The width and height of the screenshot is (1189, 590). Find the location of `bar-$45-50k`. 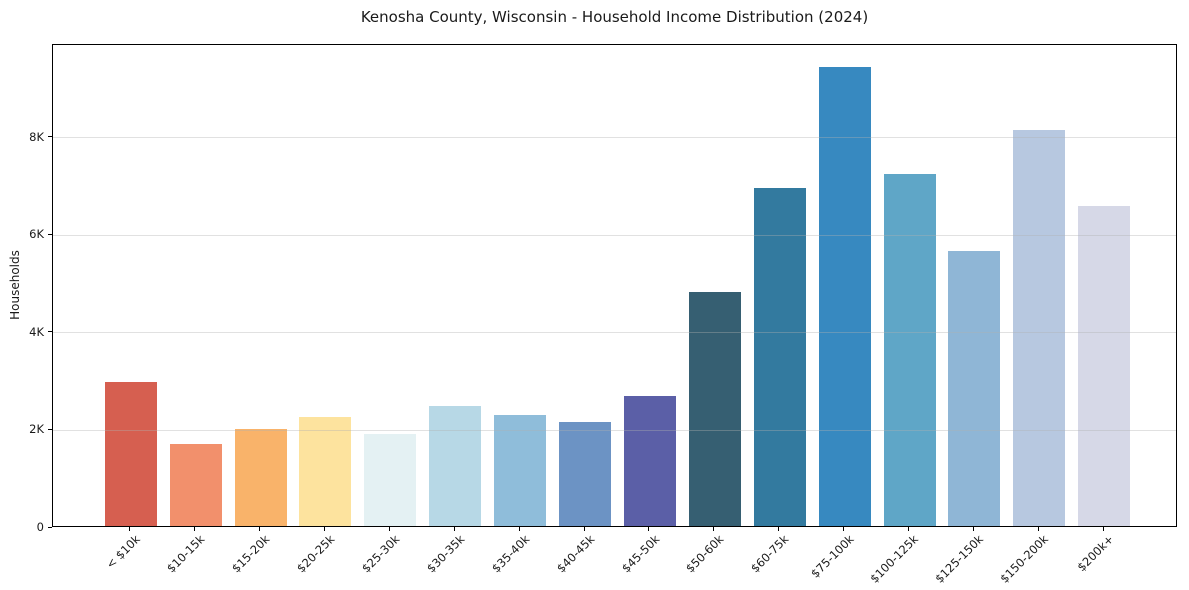

bar-$45-50k is located at coordinates (649, 461).